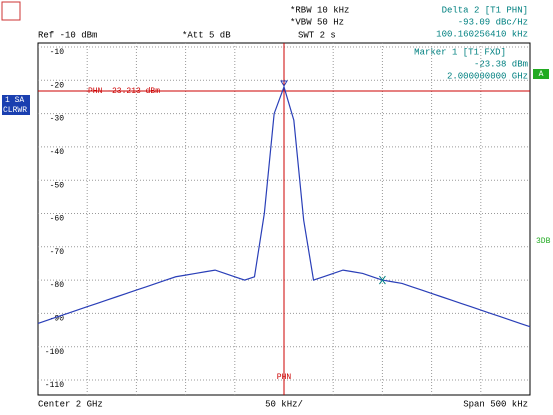 The height and width of the screenshot is (415, 553). What do you see at coordinates (15, 110) in the screenshot?
I see `trace-mode: CLRWR` at bounding box center [15, 110].